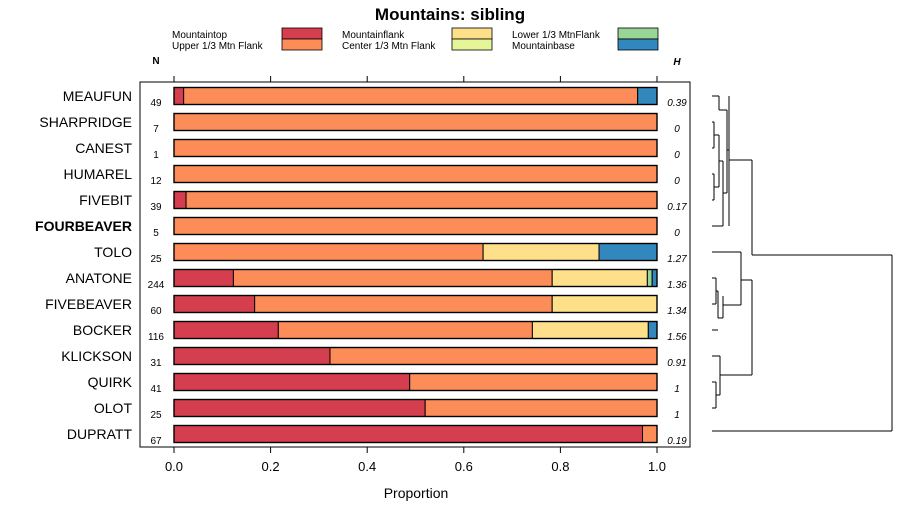 This screenshot has width=900, height=520. What do you see at coordinates (85, 122) in the screenshot?
I see `row-label: SHARPRIDGE` at bounding box center [85, 122].